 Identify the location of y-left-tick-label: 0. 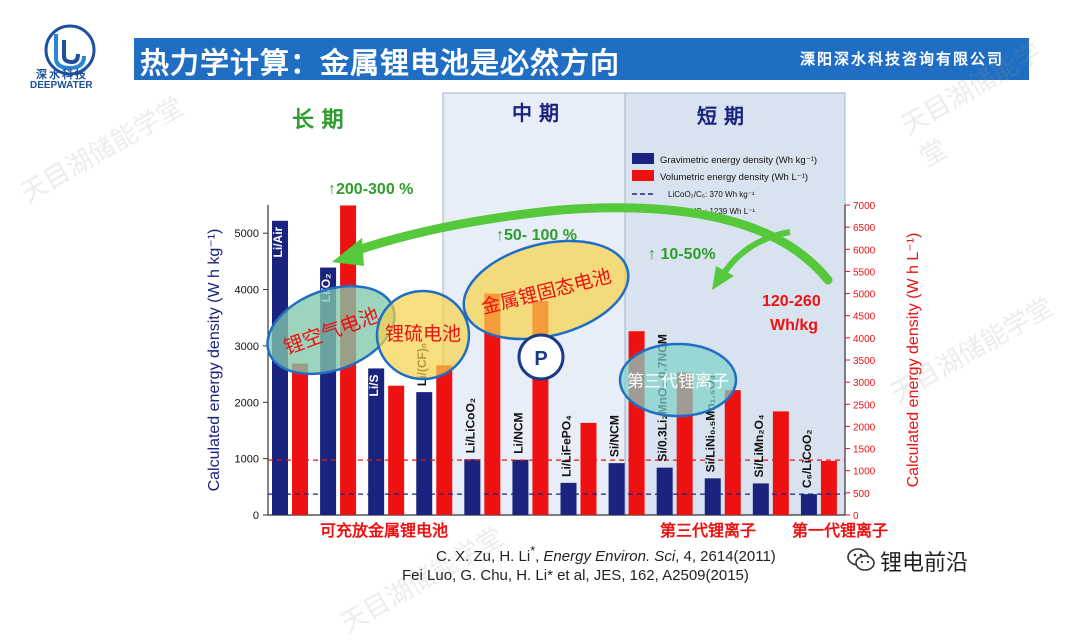
(256, 516).